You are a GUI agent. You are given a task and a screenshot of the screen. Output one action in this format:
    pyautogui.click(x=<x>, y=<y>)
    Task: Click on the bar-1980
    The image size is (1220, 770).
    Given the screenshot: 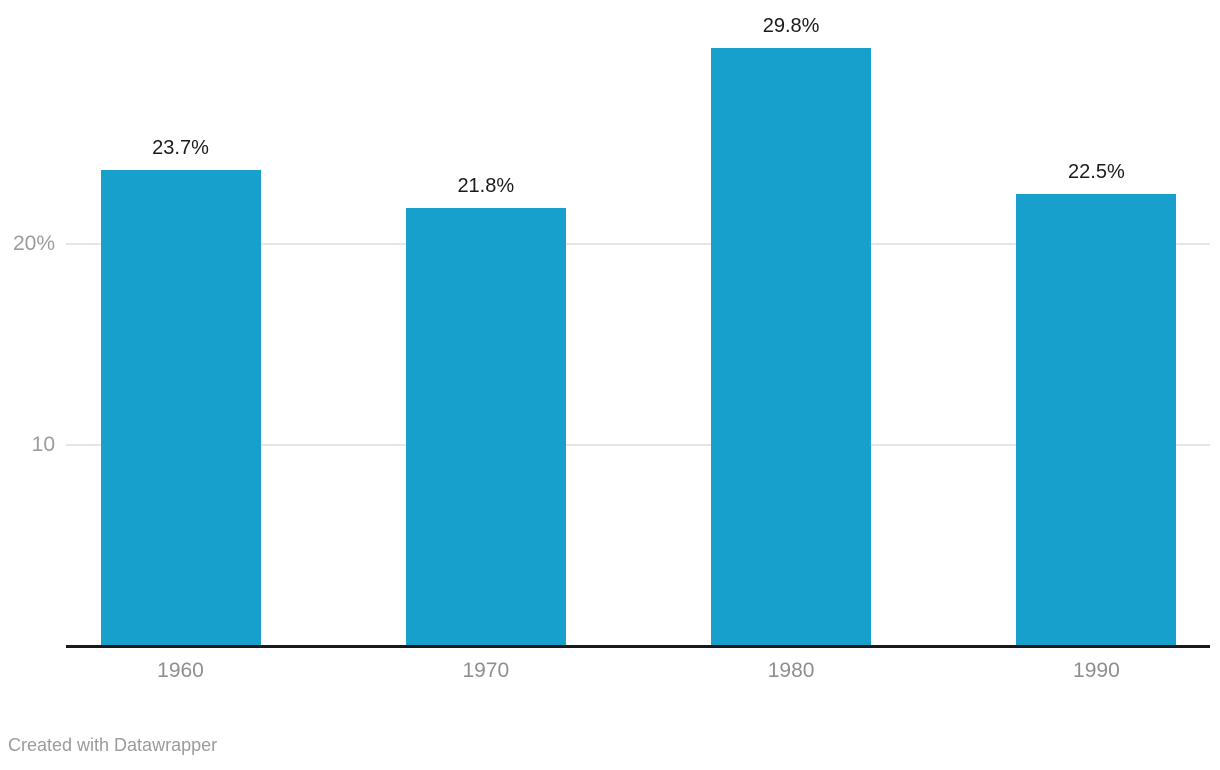 What is the action you would take?
    pyautogui.click(x=791, y=346)
    